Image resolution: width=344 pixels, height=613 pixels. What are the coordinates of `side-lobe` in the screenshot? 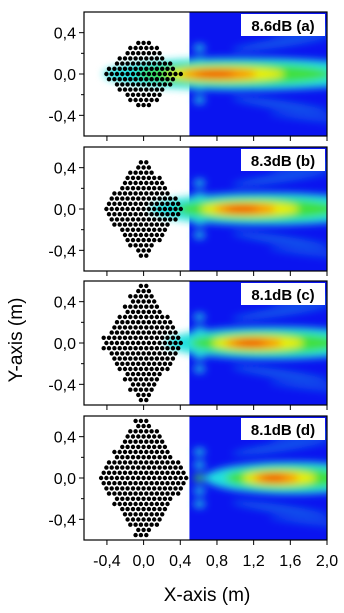 It's located at (279, 178).